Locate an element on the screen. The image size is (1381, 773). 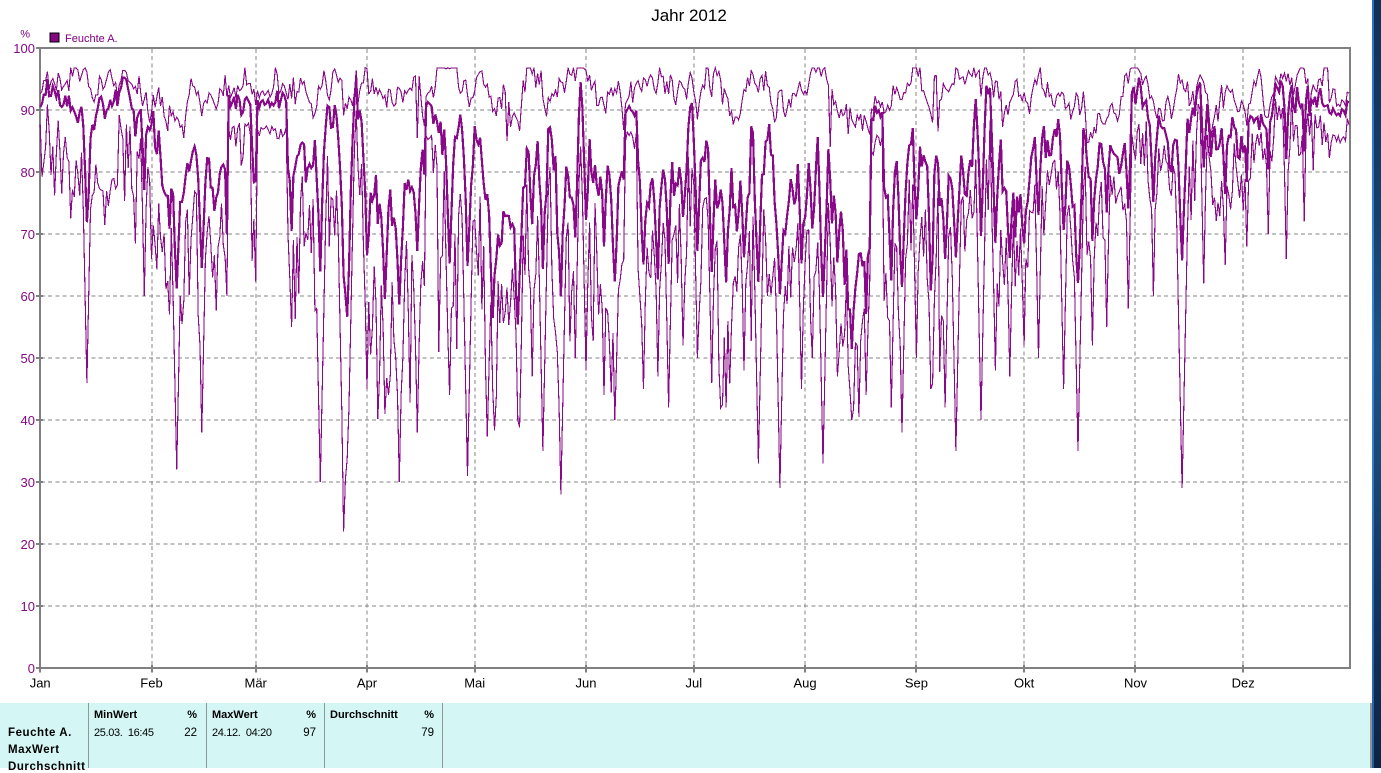
svg-text: Jun is located at coordinates (586, 683).